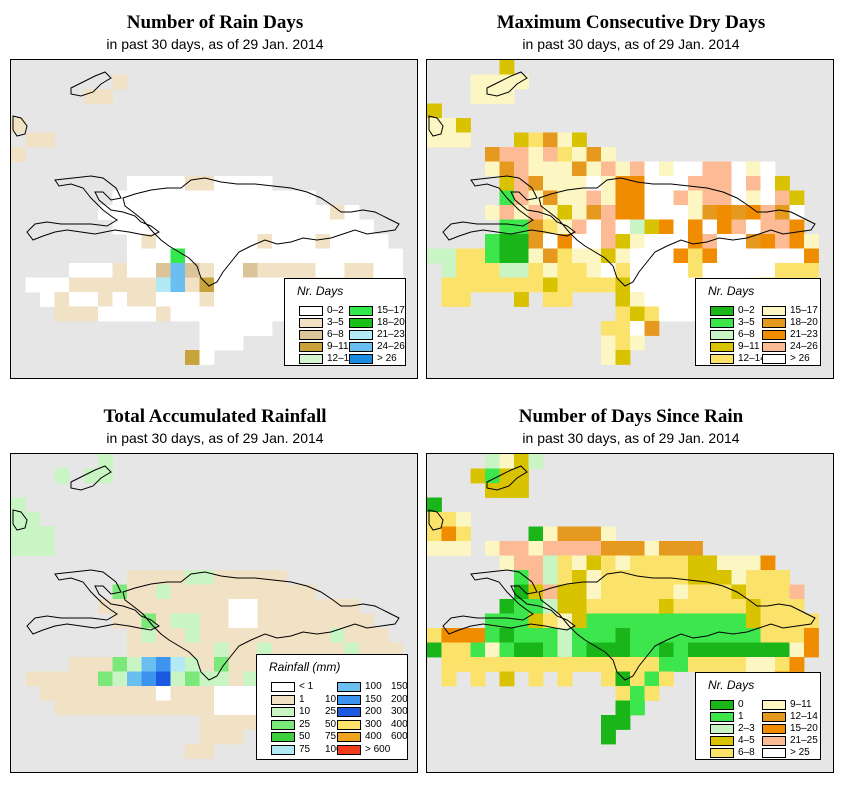 The height and width of the screenshot is (793, 853). What do you see at coordinates (790, 741) in the screenshot?
I see `legend-item: 21–25` at bounding box center [790, 741].